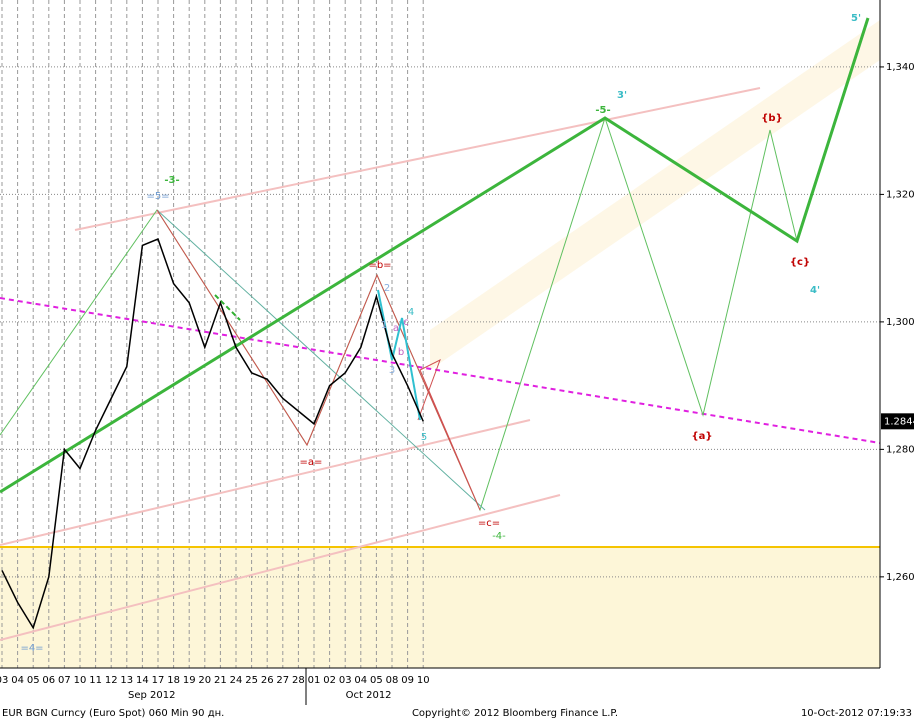  I want to click on wave-label: b, so click(401, 352).